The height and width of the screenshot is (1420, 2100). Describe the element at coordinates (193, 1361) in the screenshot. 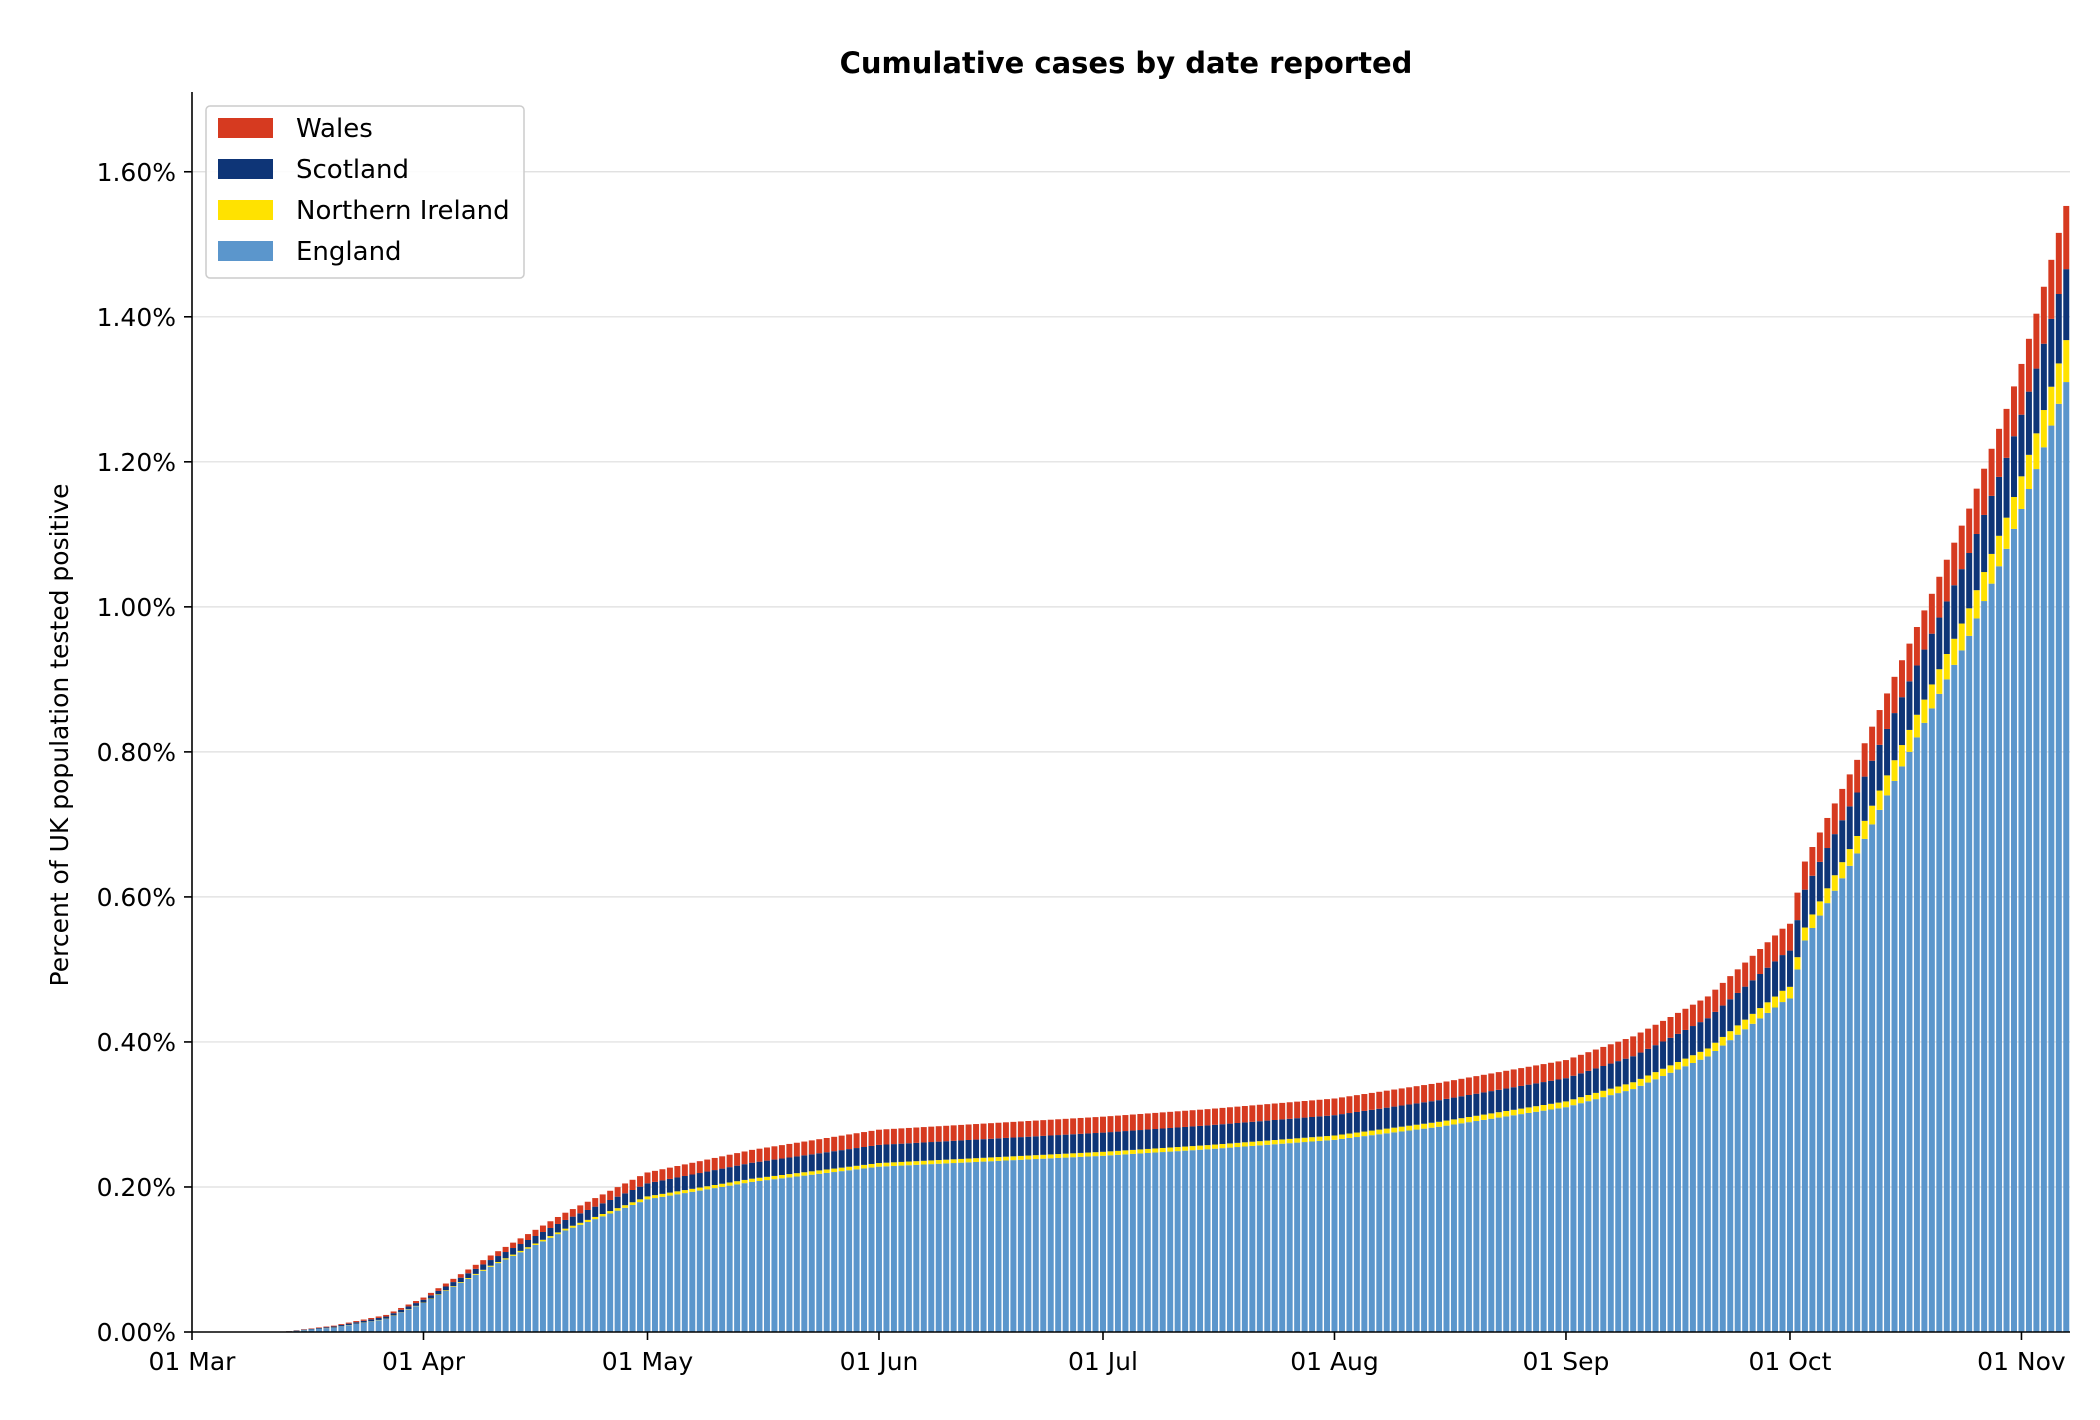

I see `x-tick-label: 01 Mar` at that location.